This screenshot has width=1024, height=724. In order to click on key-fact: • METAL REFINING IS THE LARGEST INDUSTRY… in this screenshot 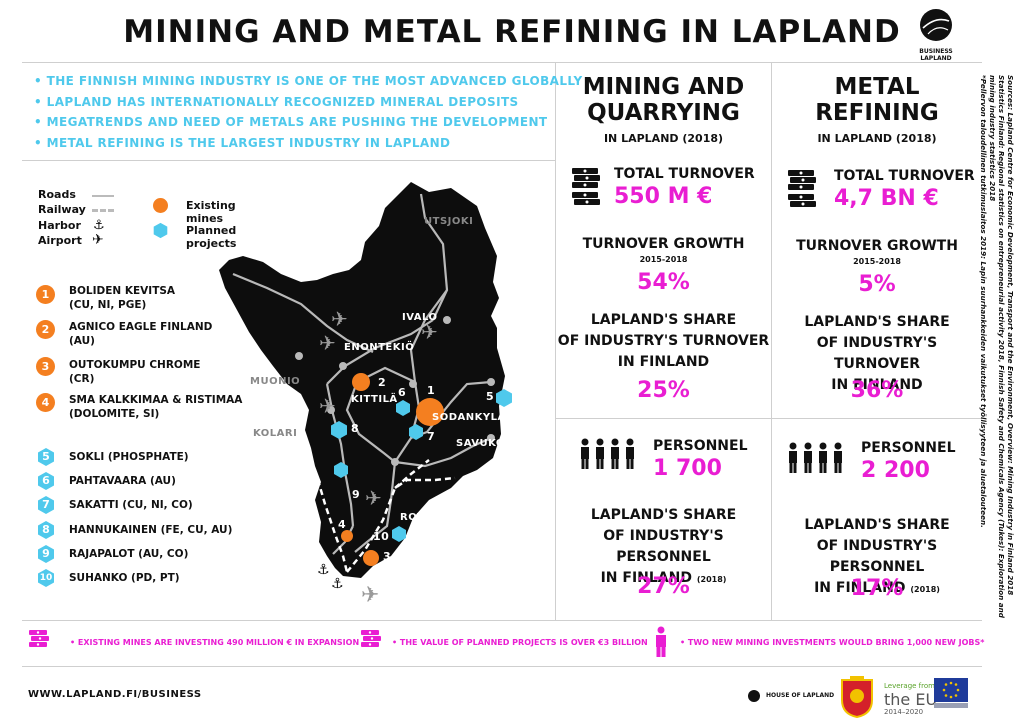, I will do `click(242, 142)`.